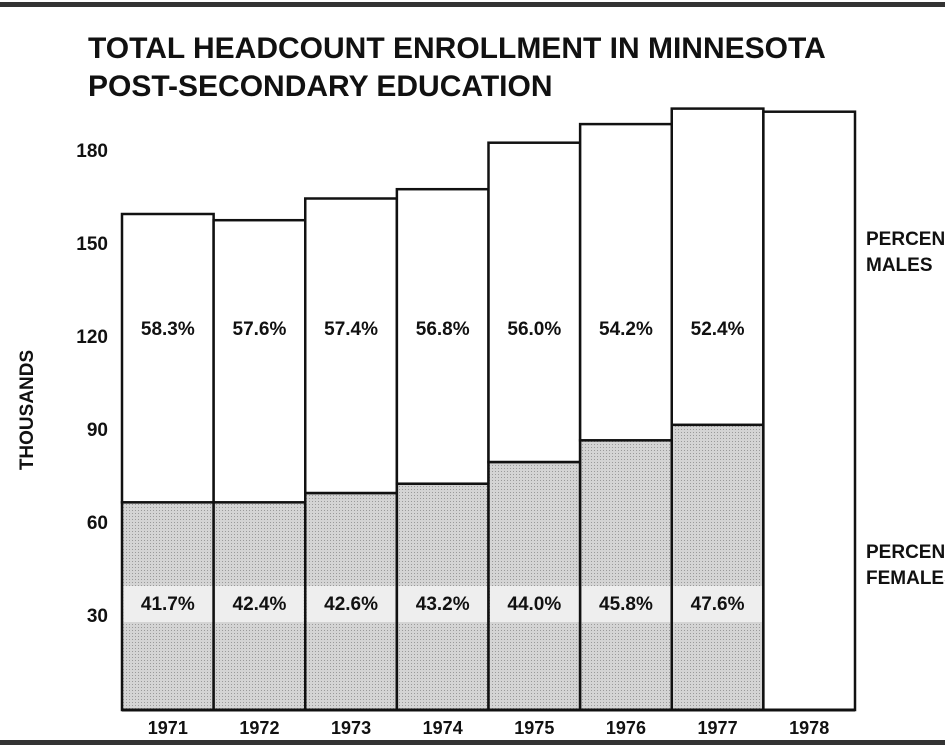  I want to click on bar-label: 42.4%, so click(260, 604).